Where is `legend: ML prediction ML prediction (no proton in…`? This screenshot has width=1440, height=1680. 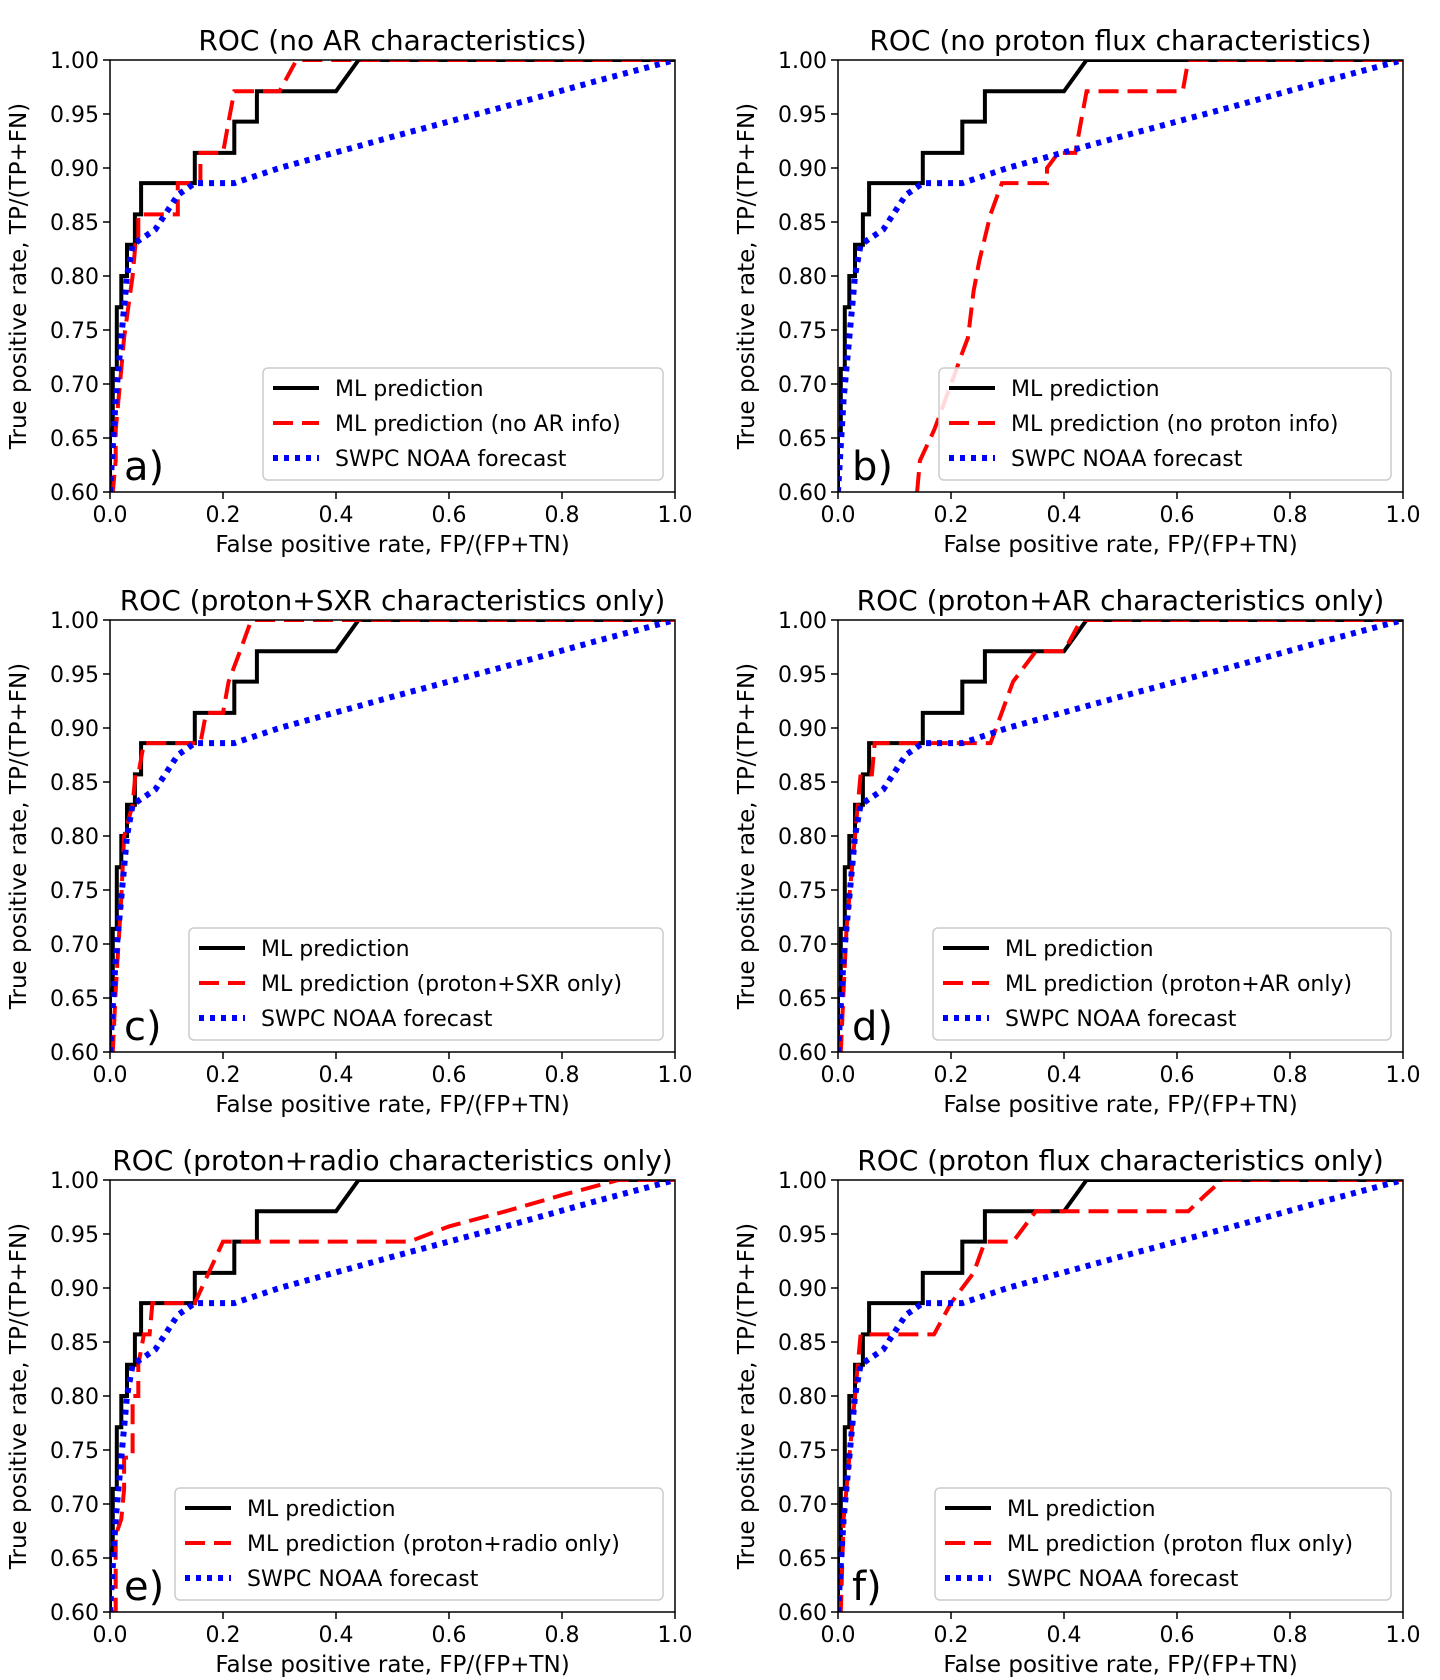 legend: ML prediction ML prediction (no proton in… is located at coordinates (1165, 424).